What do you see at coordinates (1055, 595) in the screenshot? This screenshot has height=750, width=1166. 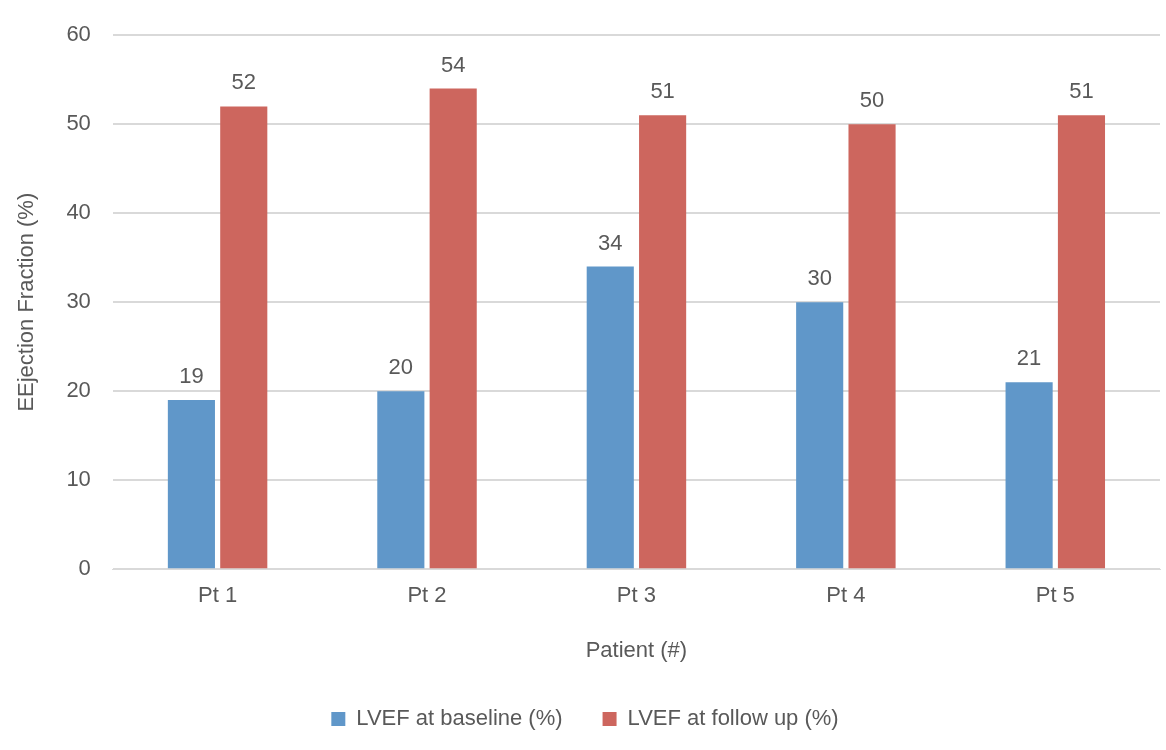 I see `x-tick-label: Pt 5` at bounding box center [1055, 595].